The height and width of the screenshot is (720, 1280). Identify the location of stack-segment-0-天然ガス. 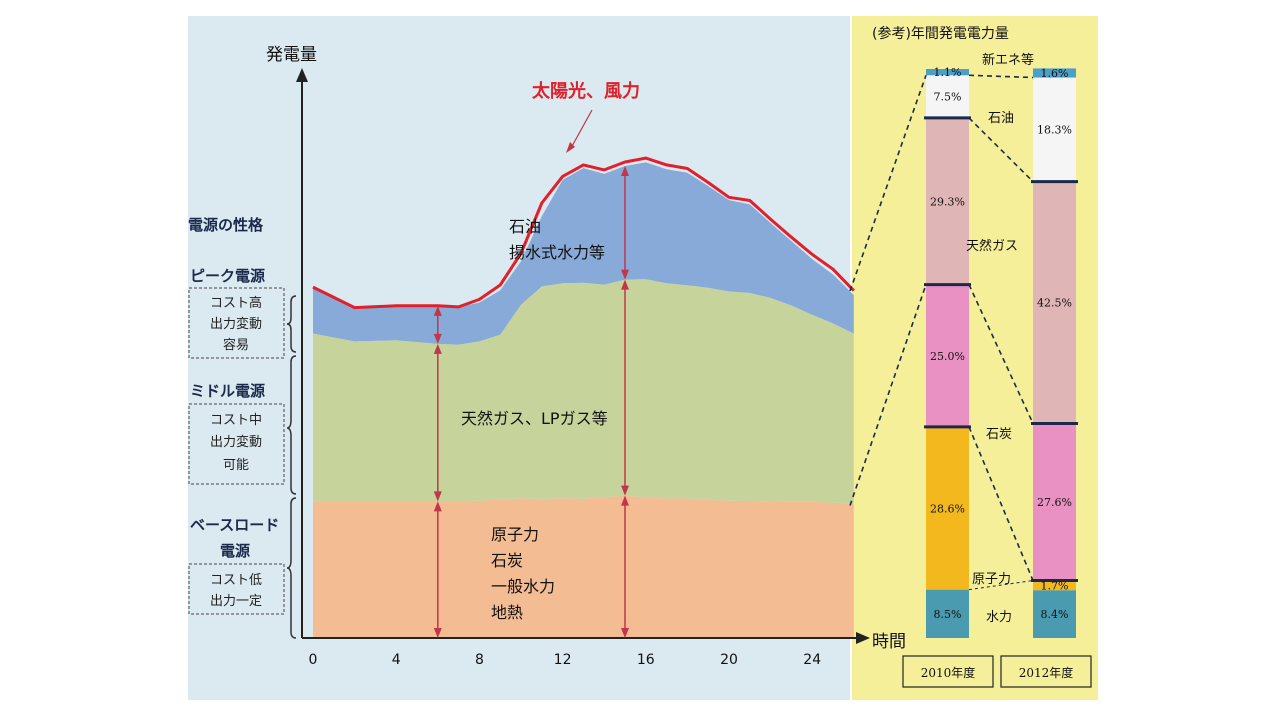
(947, 201).